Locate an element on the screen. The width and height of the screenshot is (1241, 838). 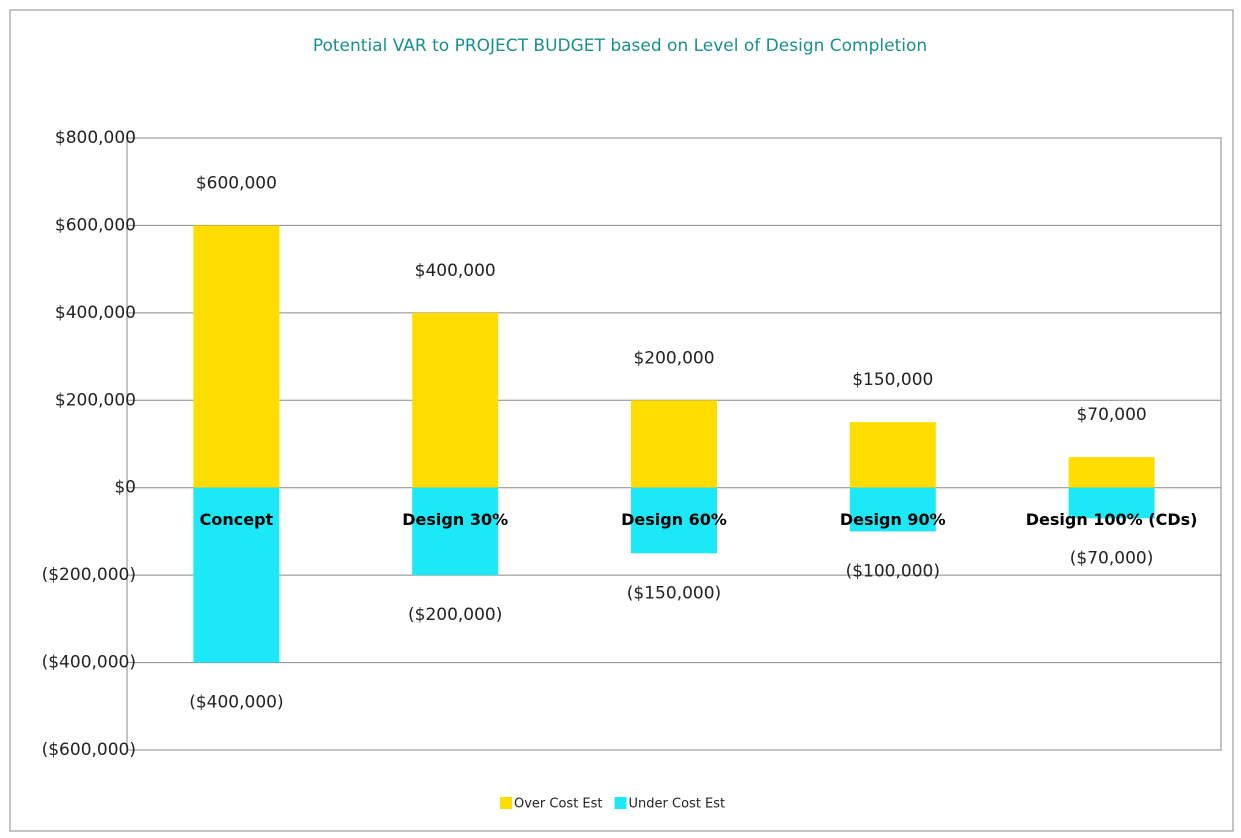
y-tick-label: ($600,000) is located at coordinates (89, 750).